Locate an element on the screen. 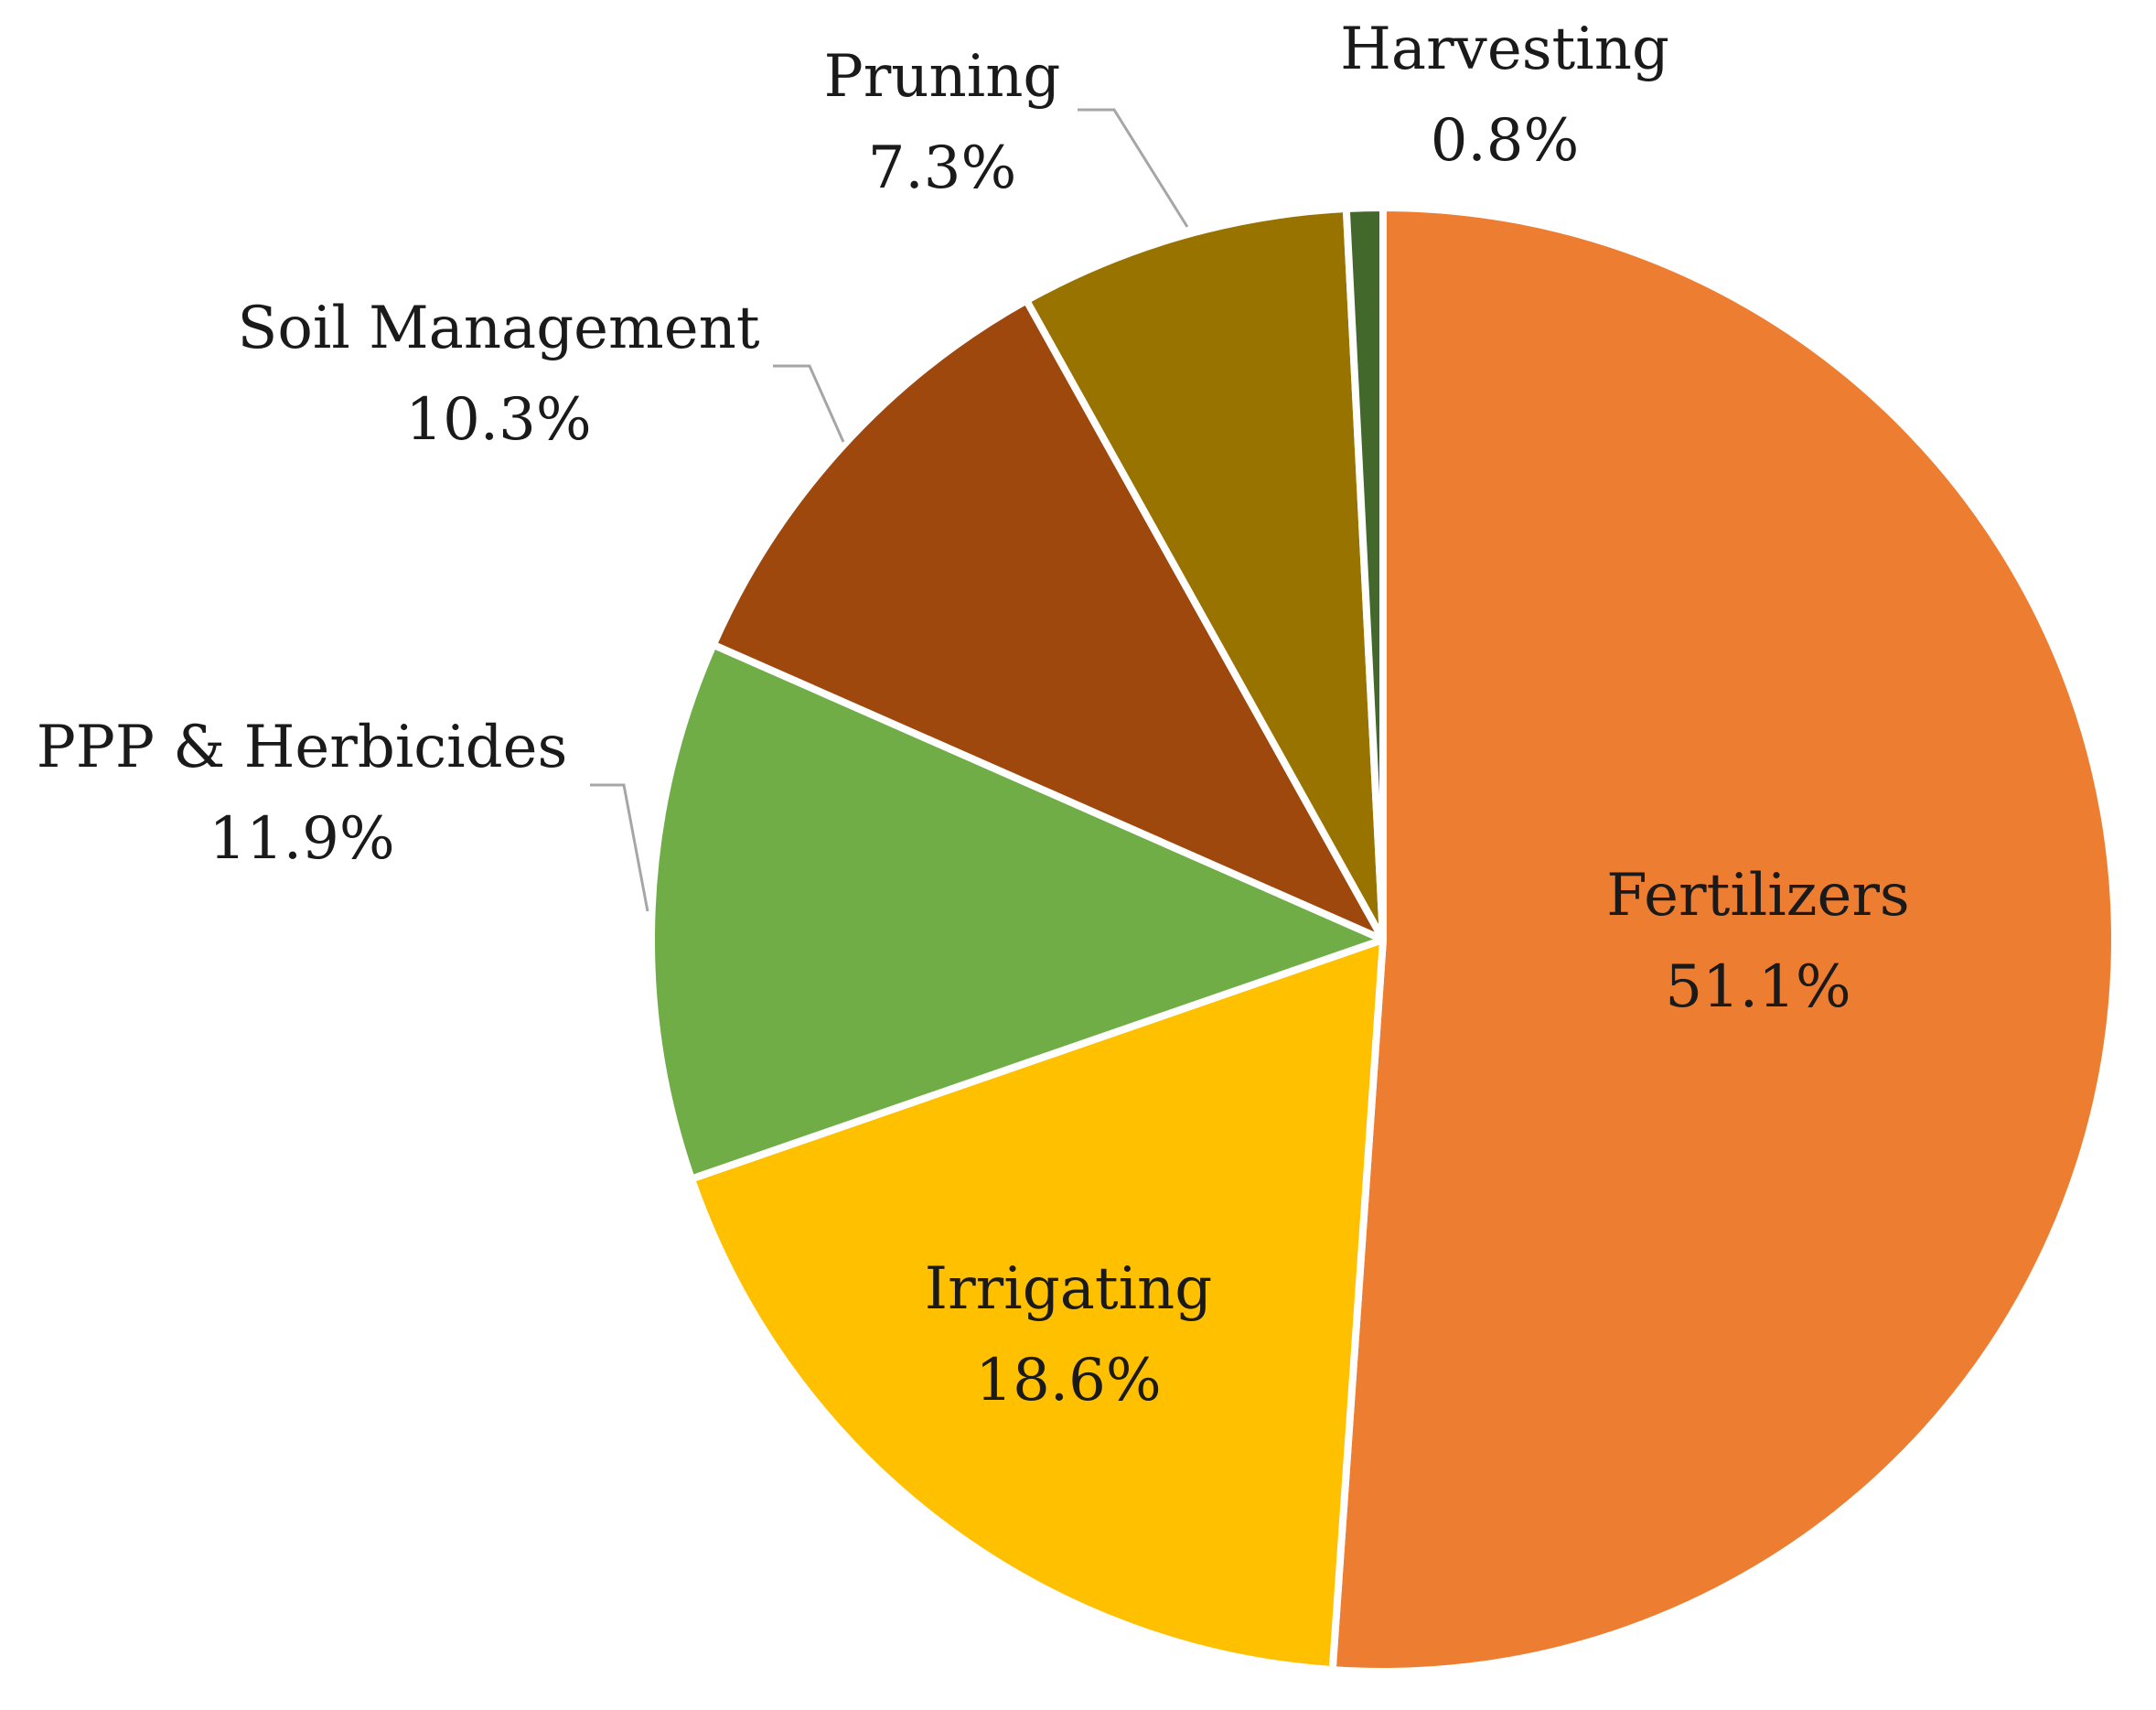  leader-line-soil-management is located at coordinates (809, 403).